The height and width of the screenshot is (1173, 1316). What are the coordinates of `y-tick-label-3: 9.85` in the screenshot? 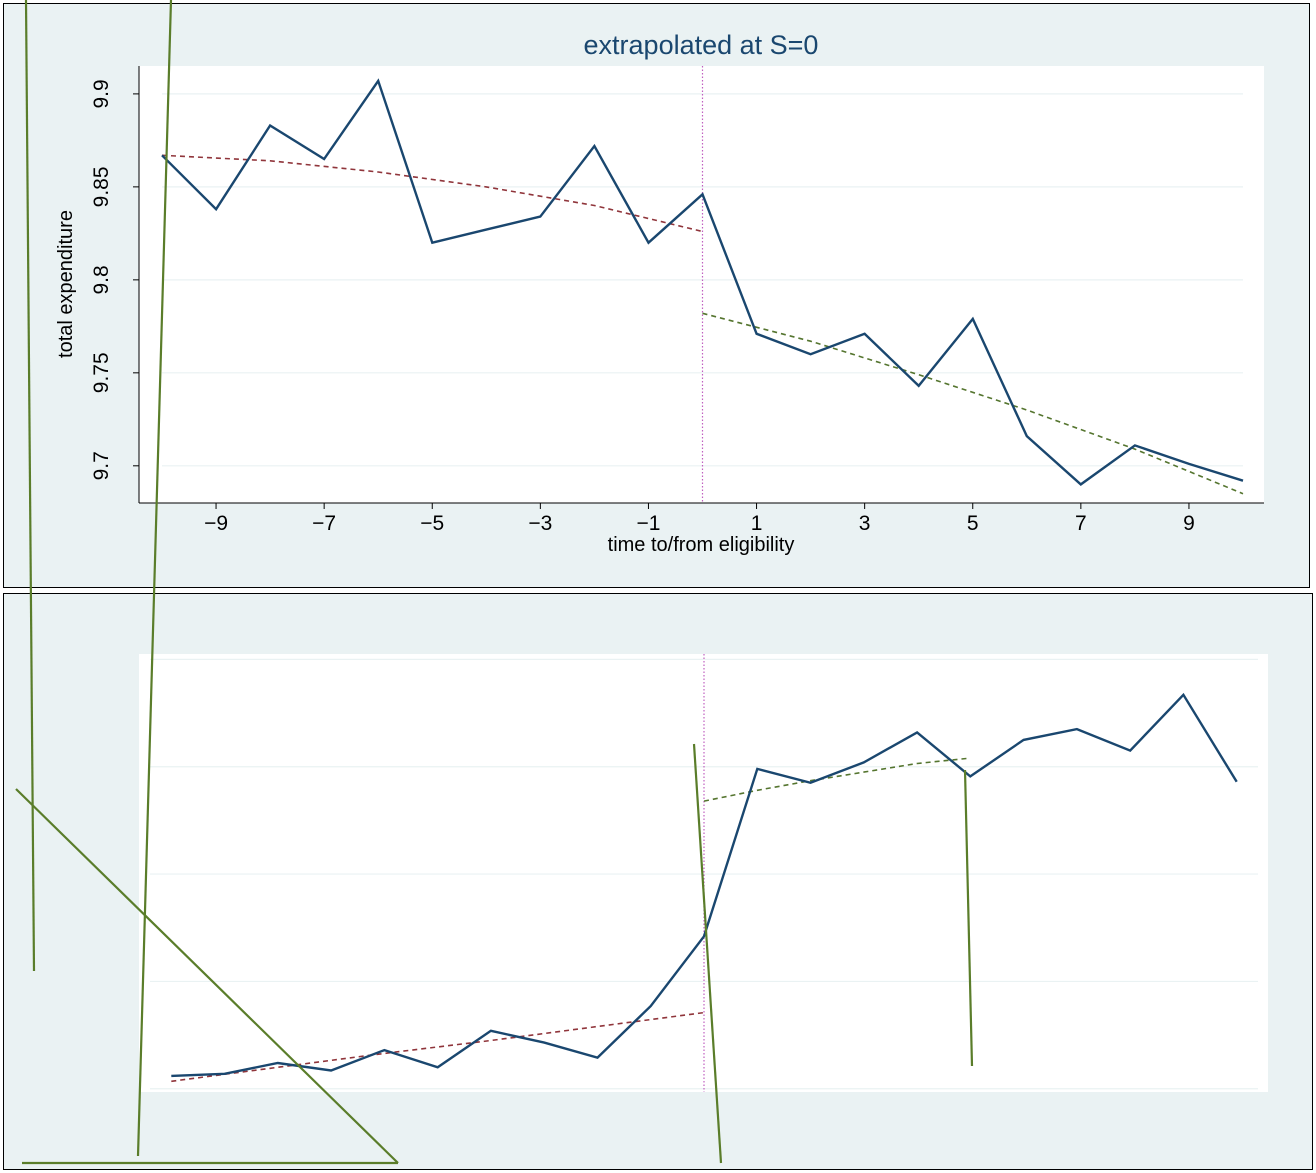 It's located at (101, 186).